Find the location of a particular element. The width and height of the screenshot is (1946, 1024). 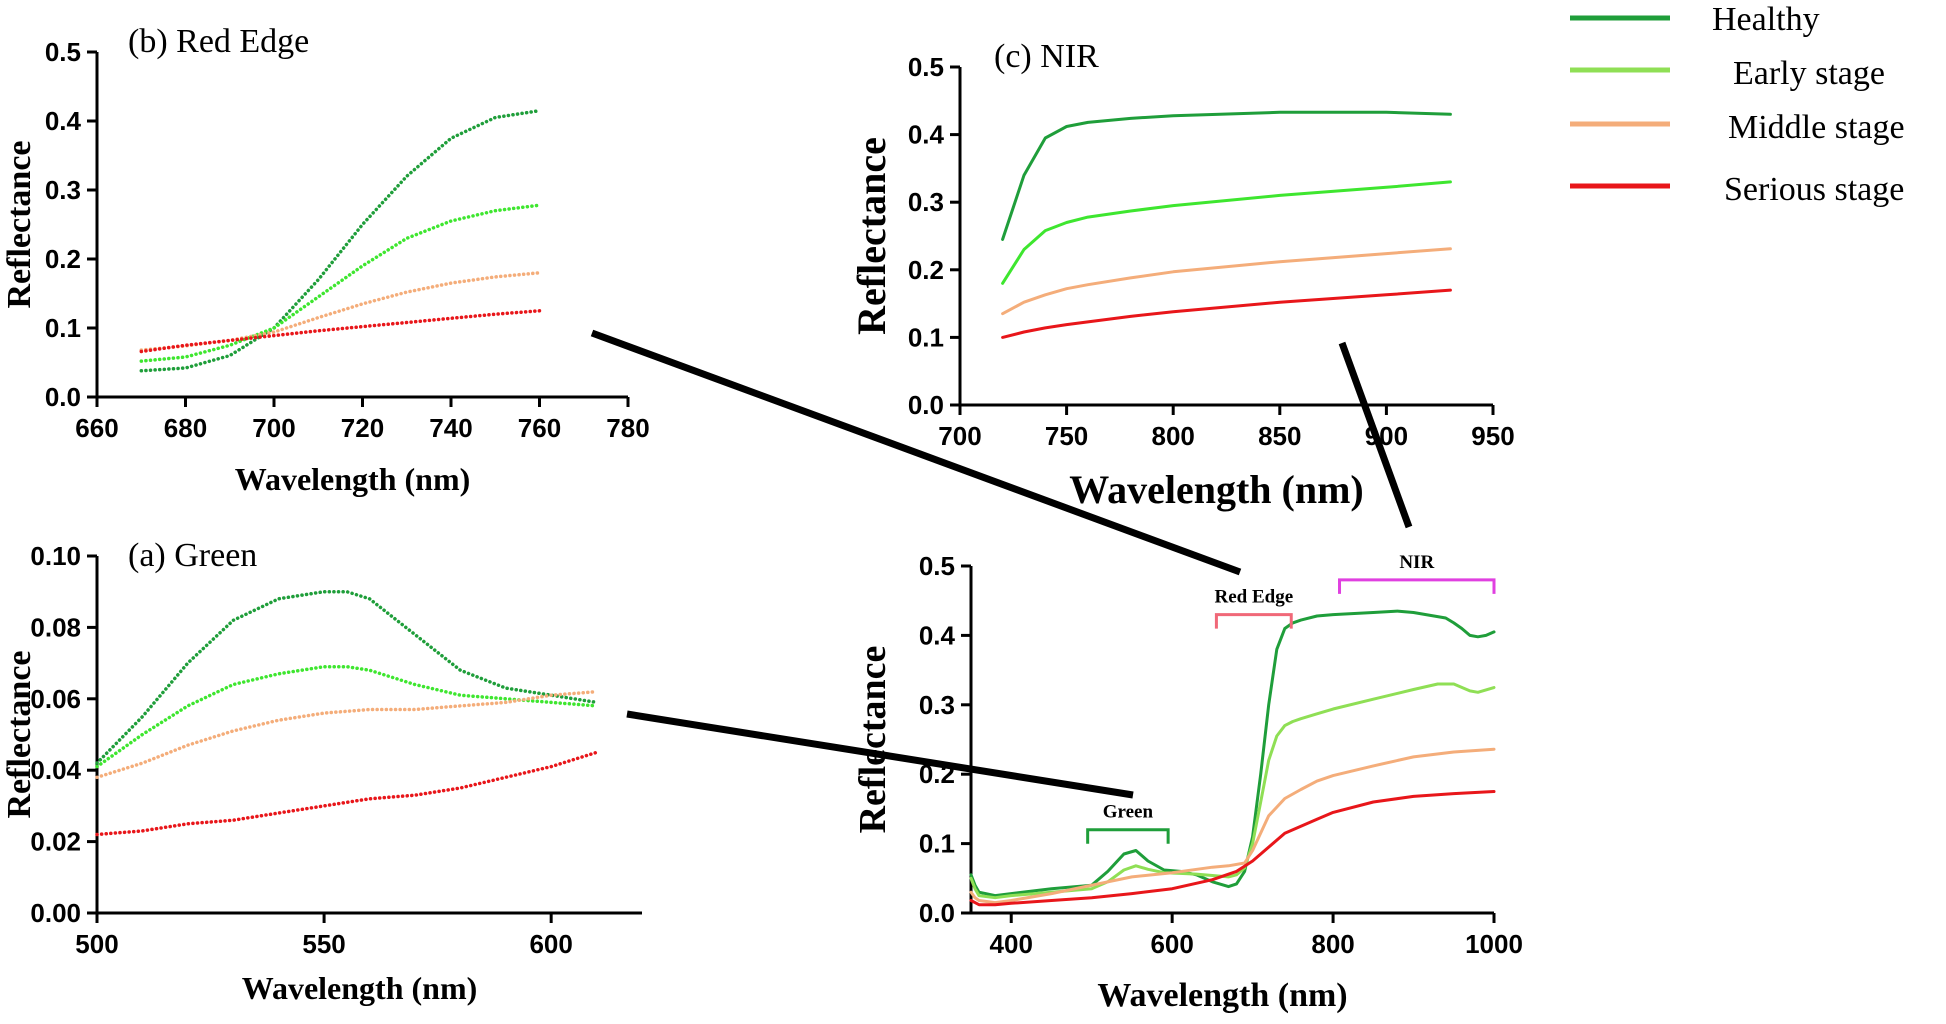

legend-label-serious-stage: Serious stage is located at coordinates (1814, 189).